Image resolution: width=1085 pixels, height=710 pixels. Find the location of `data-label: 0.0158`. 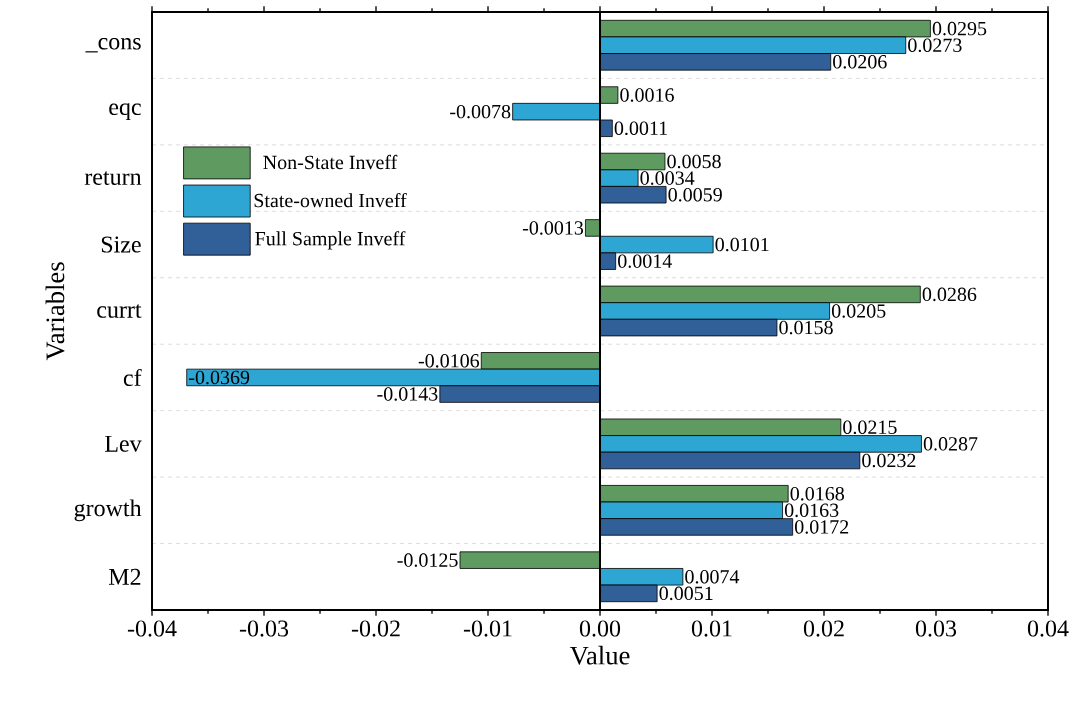

data-label: 0.0158 is located at coordinates (806, 327).